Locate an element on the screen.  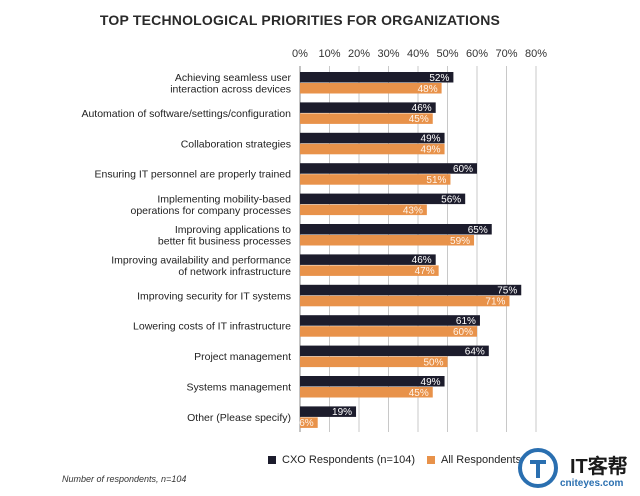
data-label-all: 60% is located at coordinates (463, 332).